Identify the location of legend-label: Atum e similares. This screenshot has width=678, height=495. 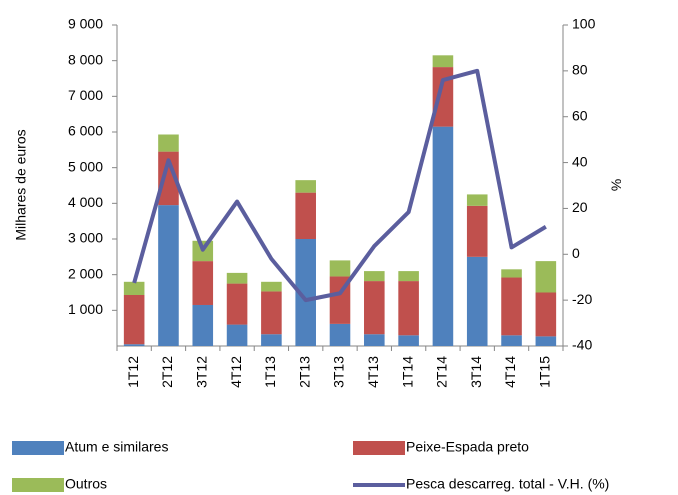
(116, 447).